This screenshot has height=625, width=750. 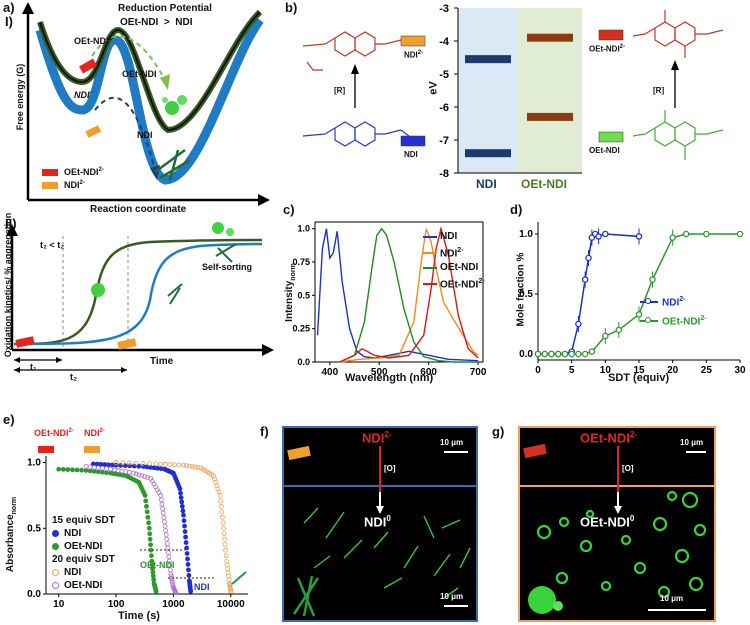 I want to click on c-legend-item-4: OEt-NDI2-, so click(x=454, y=283).